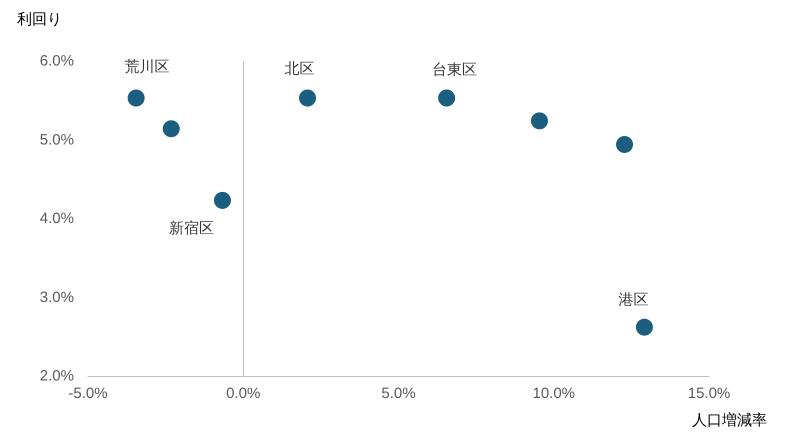 This screenshot has height=441, width=793. I want to click on annotation: 新宿区, so click(191, 228).